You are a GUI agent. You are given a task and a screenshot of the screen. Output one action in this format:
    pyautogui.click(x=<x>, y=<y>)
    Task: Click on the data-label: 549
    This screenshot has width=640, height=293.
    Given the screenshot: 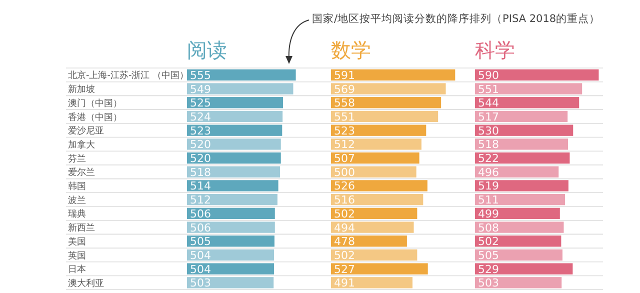 What is the action you would take?
    pyautogui.click(x=200, y=89)
    